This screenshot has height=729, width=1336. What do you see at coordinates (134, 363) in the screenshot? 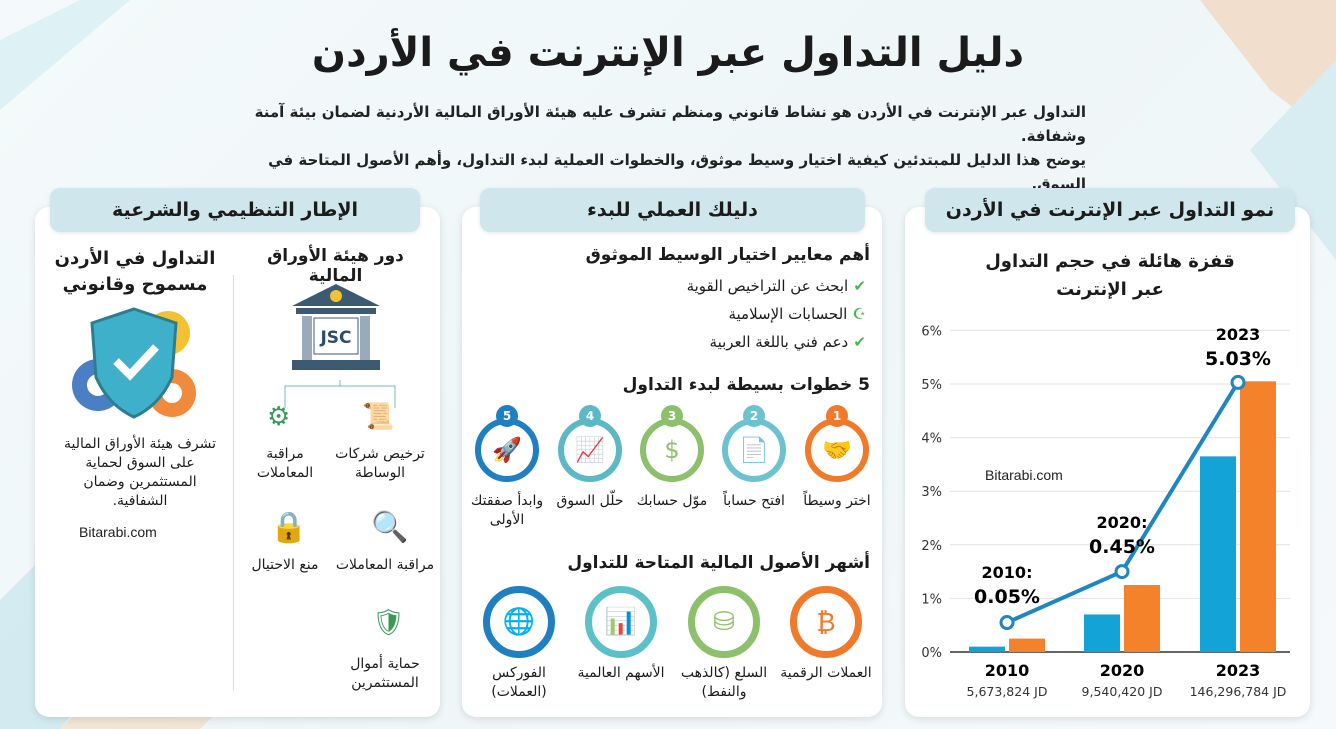
I see `shield-gears-icon` at bounding box center [134, 363].